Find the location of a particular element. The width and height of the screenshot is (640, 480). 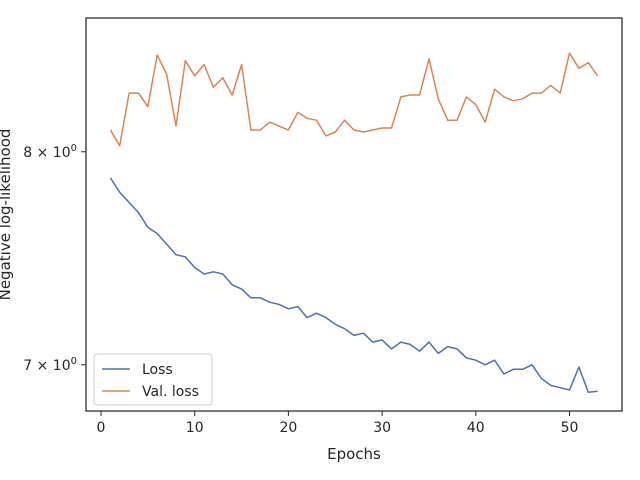

x-axis-label: Epochs is located at coordinates (354, 454).